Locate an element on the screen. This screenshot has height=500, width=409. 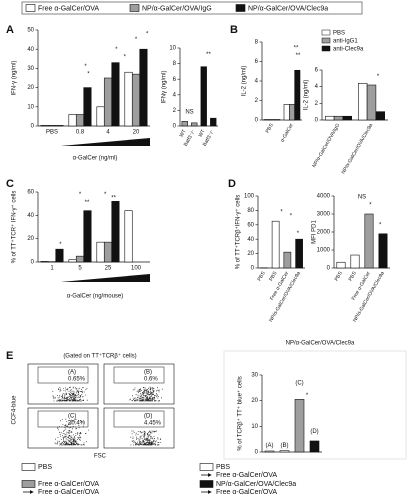
y-axis-label: IFN-γ (ng/ml) is located at coordinates (15, 78).